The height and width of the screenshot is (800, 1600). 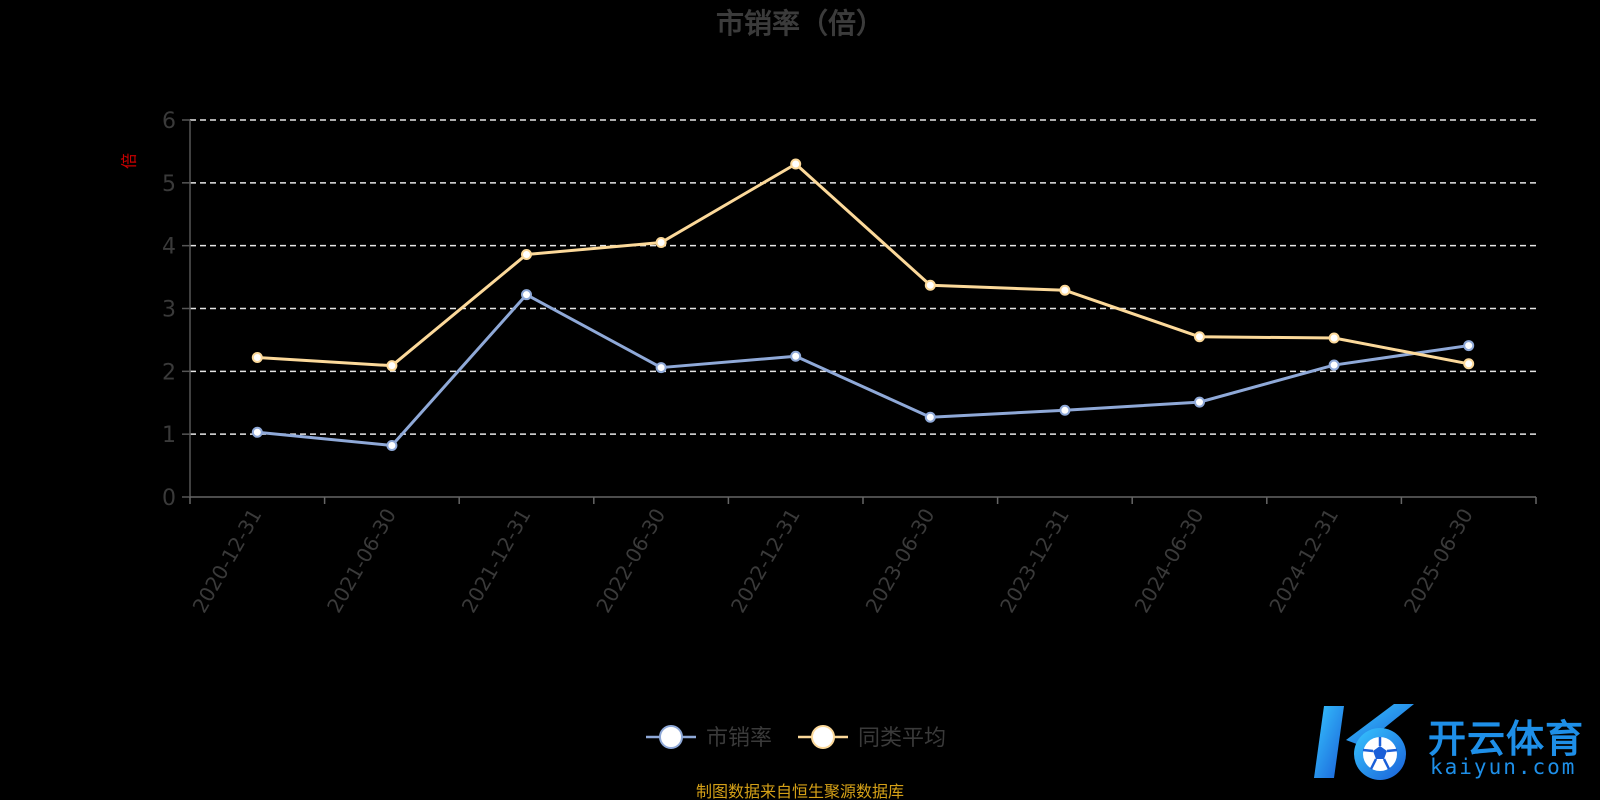 I want to click on x-tick-label: 2021-12-31, so click(x=496, y=560).